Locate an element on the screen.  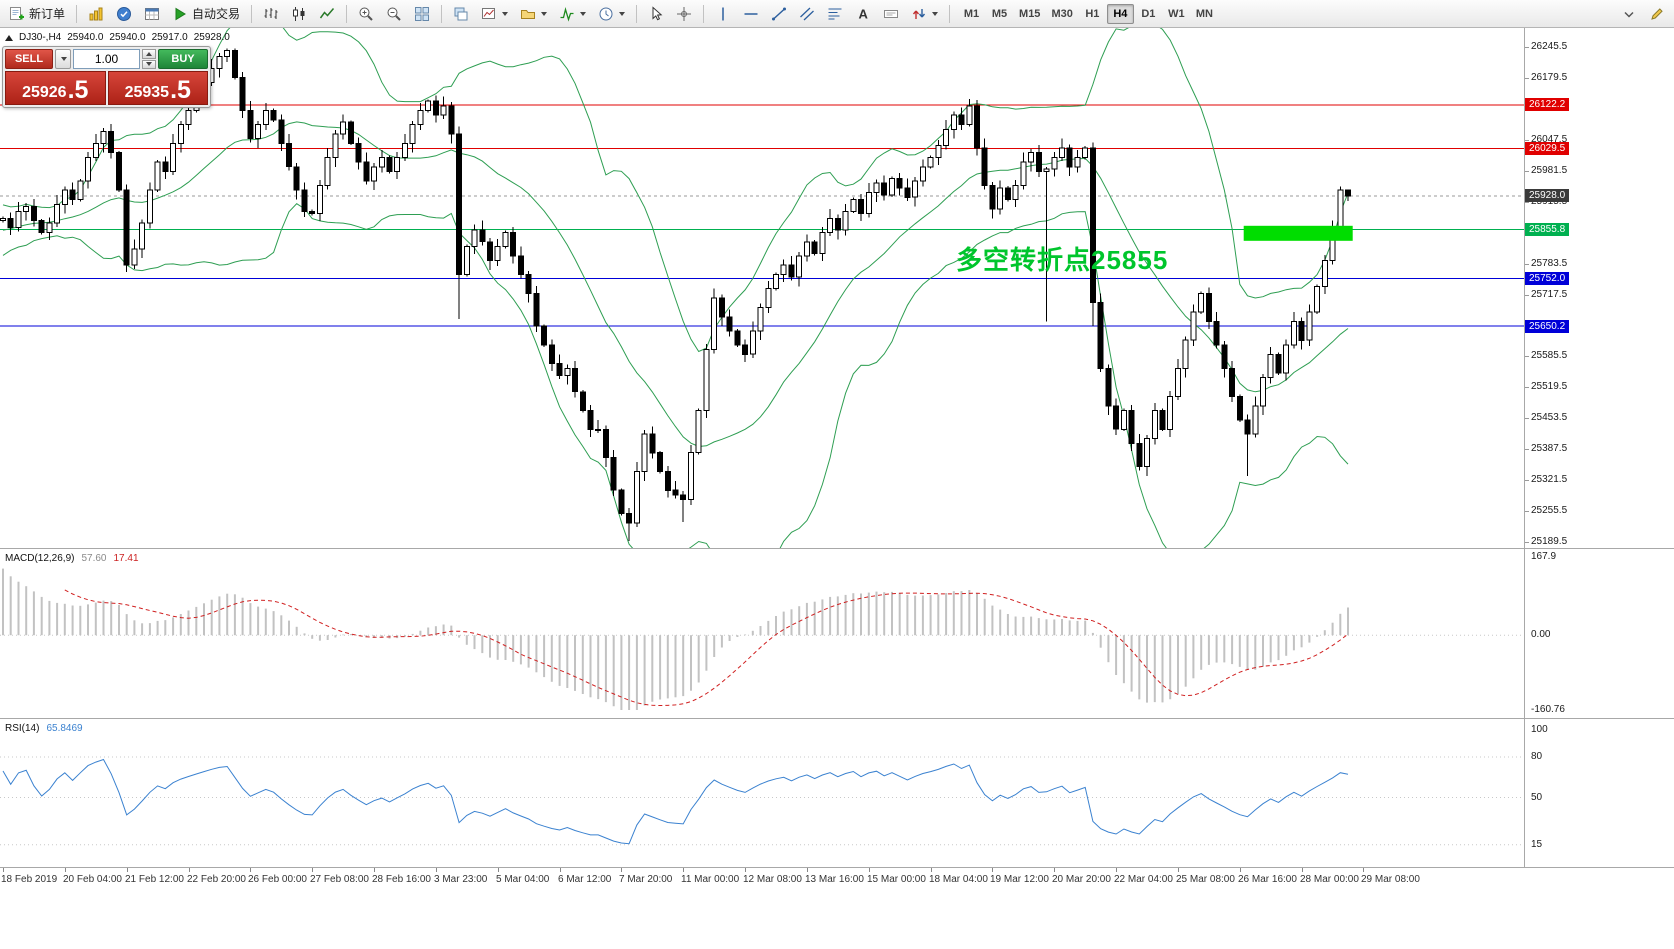
charts-button is located at coordinates (96, 14).